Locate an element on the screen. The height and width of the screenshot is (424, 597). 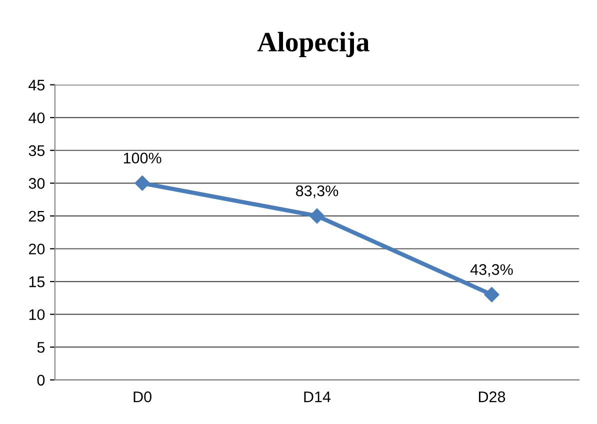
annotation: 43,3% is located at coordinates (491, 270).